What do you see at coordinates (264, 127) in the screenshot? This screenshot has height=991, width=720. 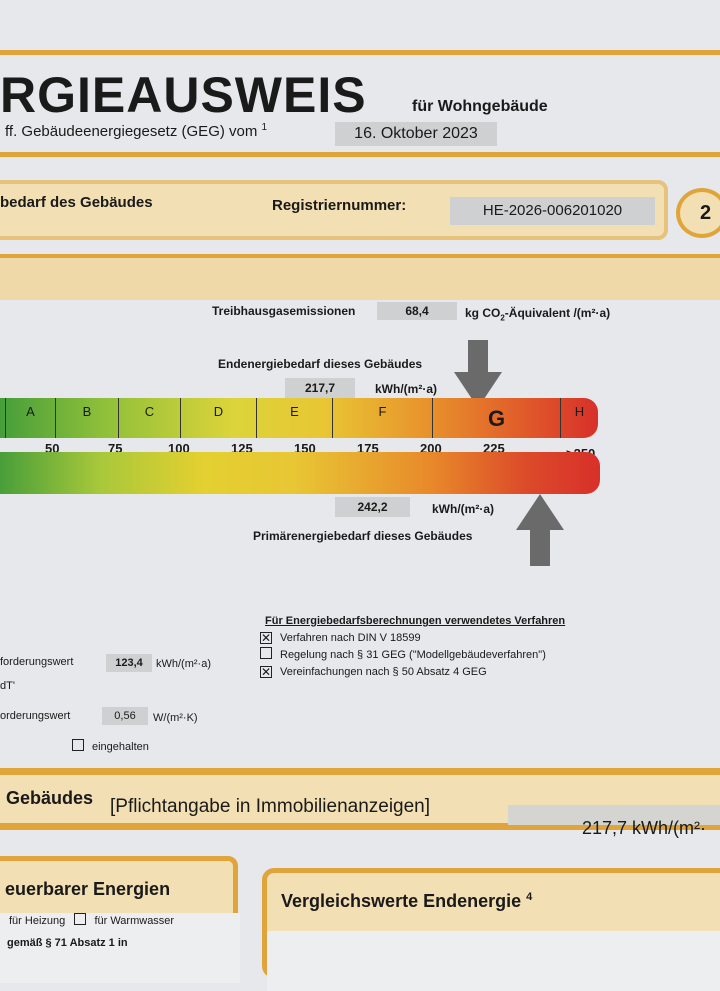 I see `footnote-1: 1` at bounding box center [264, 127].